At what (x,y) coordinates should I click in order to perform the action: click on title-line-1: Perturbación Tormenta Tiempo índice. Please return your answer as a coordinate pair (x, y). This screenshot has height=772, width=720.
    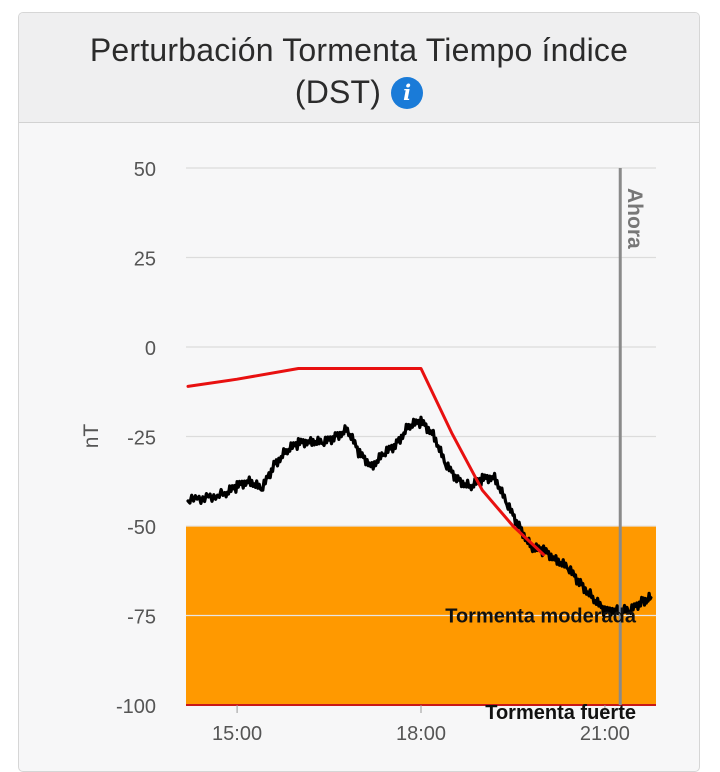
    Looking at the image, I should click on (359, 50).